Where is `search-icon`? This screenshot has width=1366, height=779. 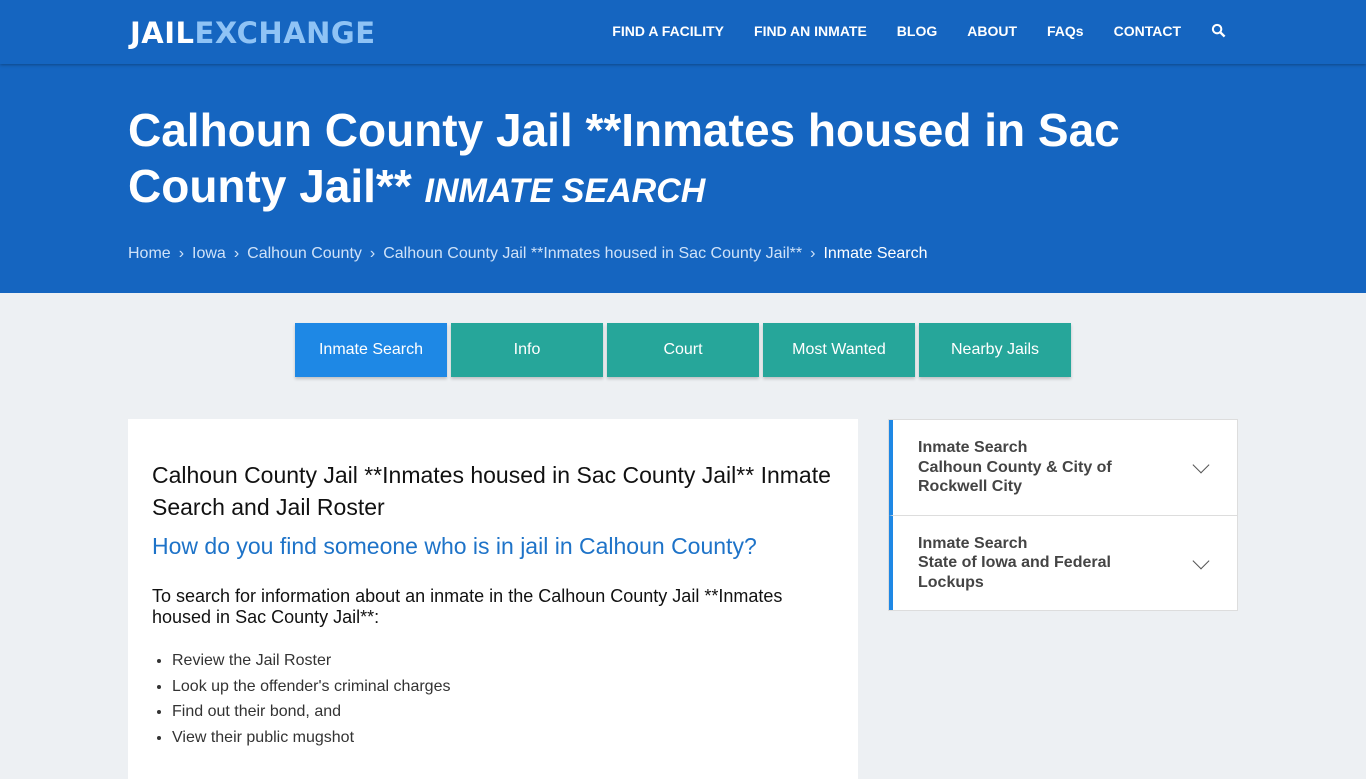 search-icon is located at coordinates (1218, 32).